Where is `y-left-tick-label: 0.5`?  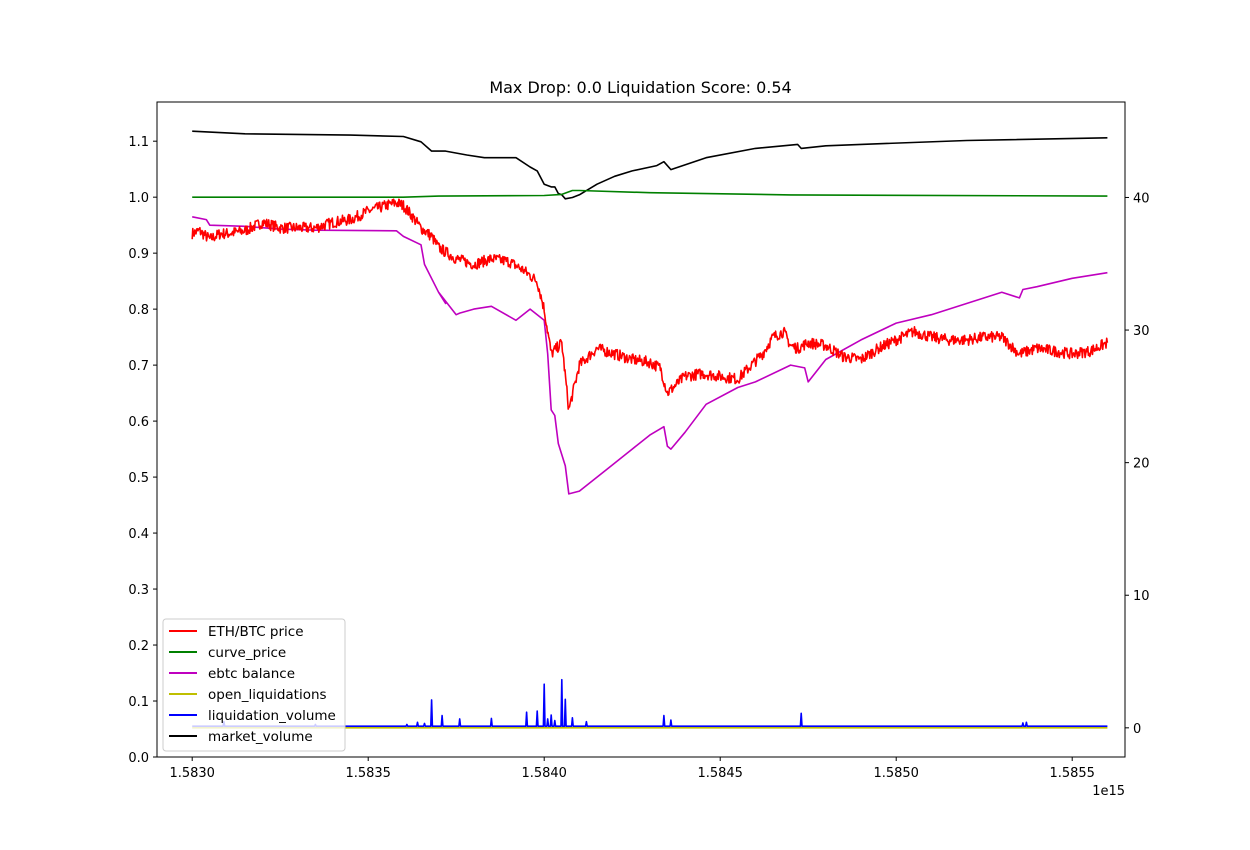 y-left-tick-label: 0.5 is located at coordinates (138, 478).